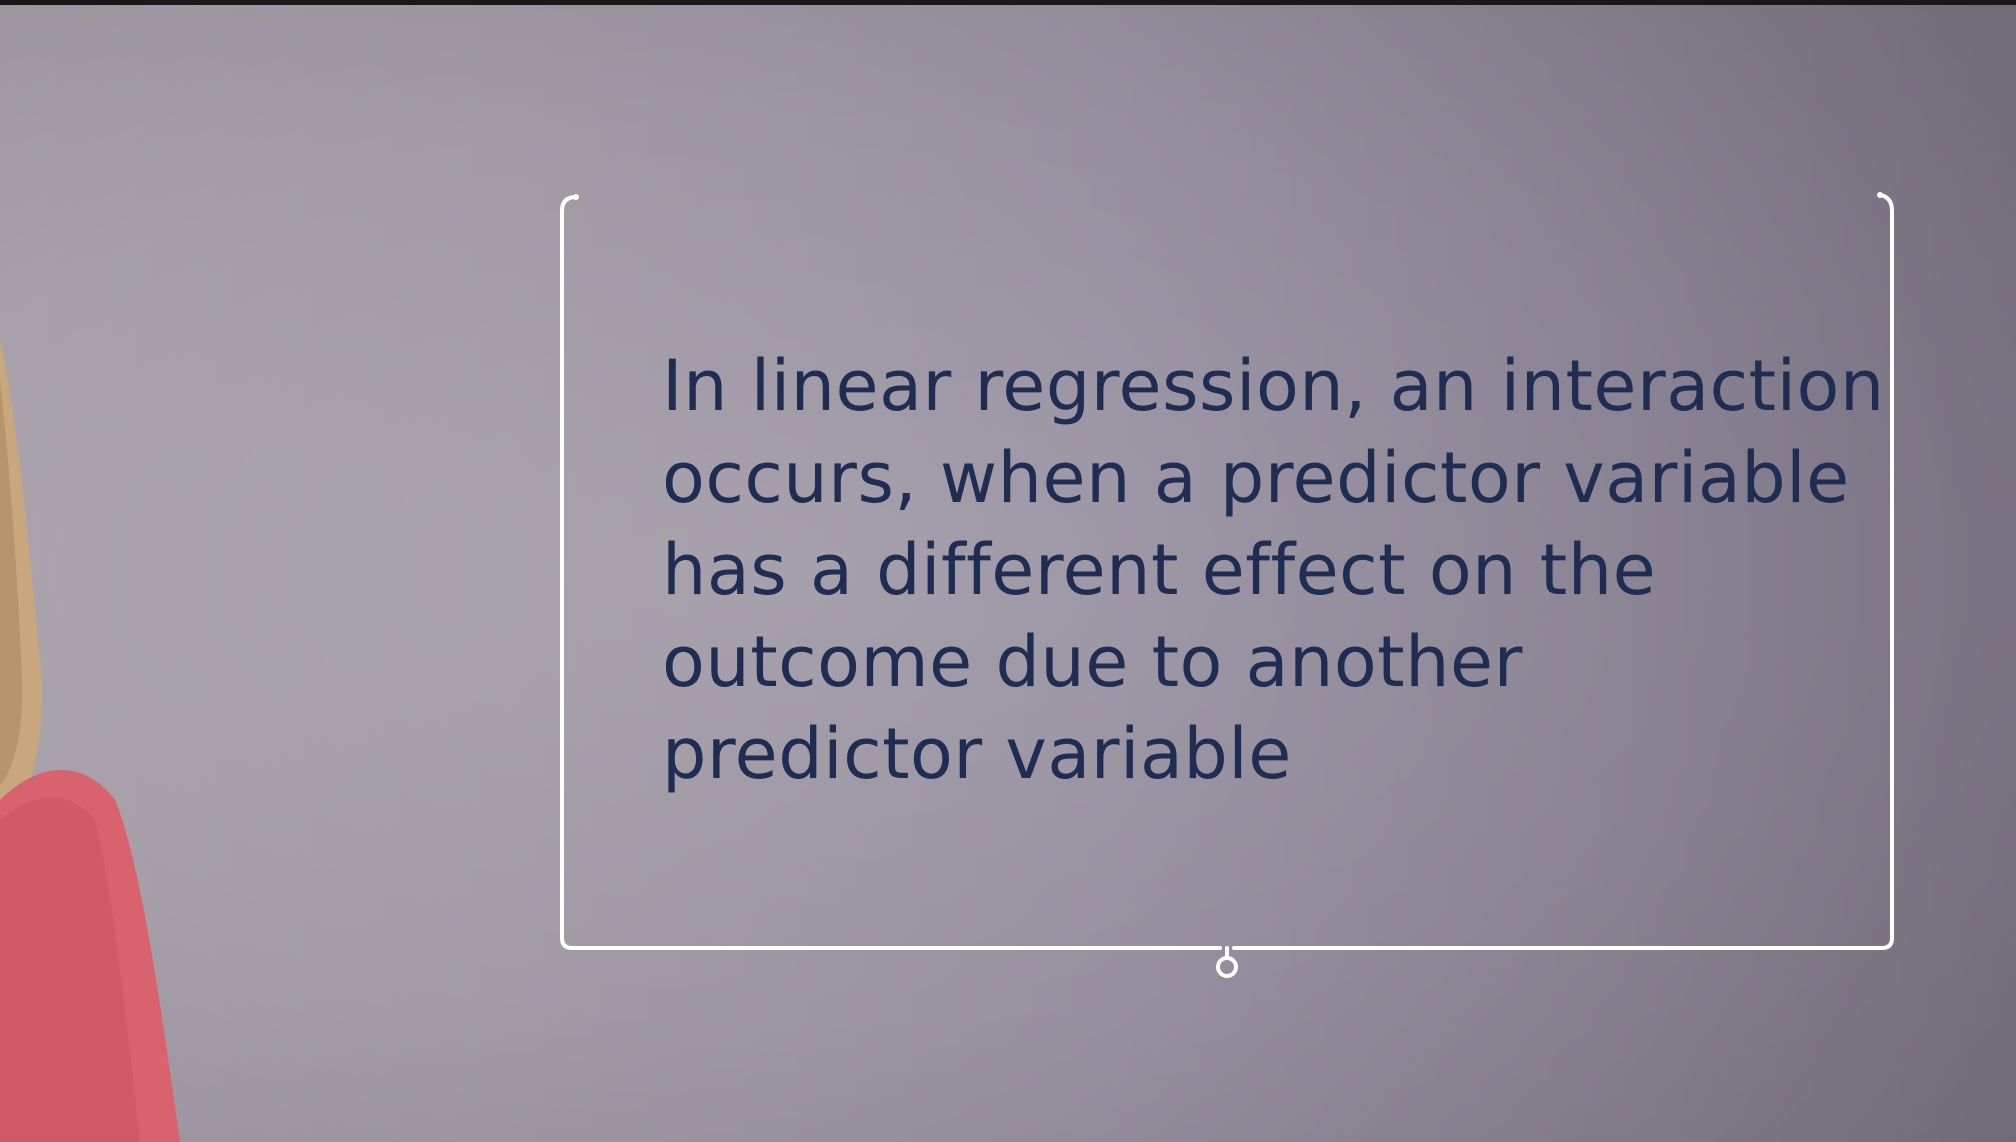 The width and height of the screenshot is (2016, 1142). What do you see at coordinates (1092, 662) in the screenshot?
I see `definition-line-4: outcome due to another` at bounding box center [1092, 662].